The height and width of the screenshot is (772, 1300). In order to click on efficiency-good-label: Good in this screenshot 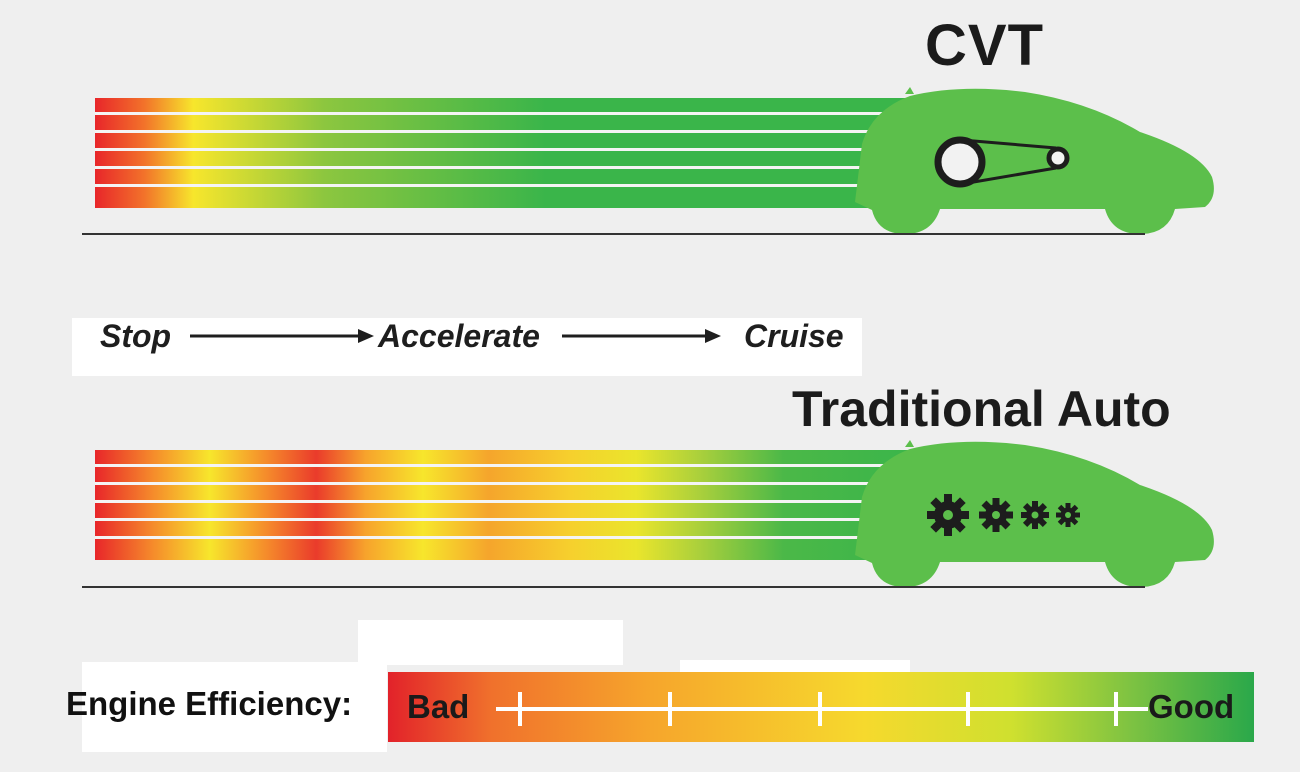, I will do `click(1191, 706)`.